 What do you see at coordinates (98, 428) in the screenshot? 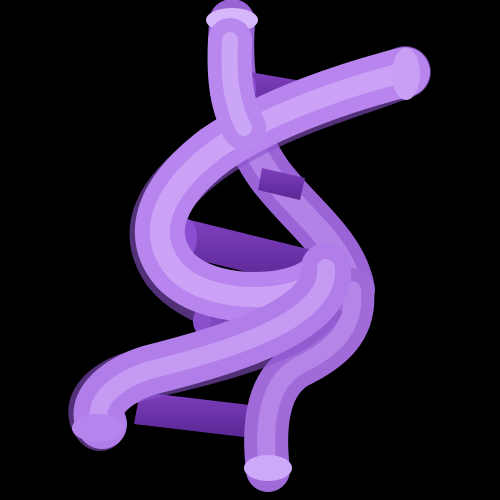
I see `front-strand-cap-bottom` at bounding box center [98, 428].